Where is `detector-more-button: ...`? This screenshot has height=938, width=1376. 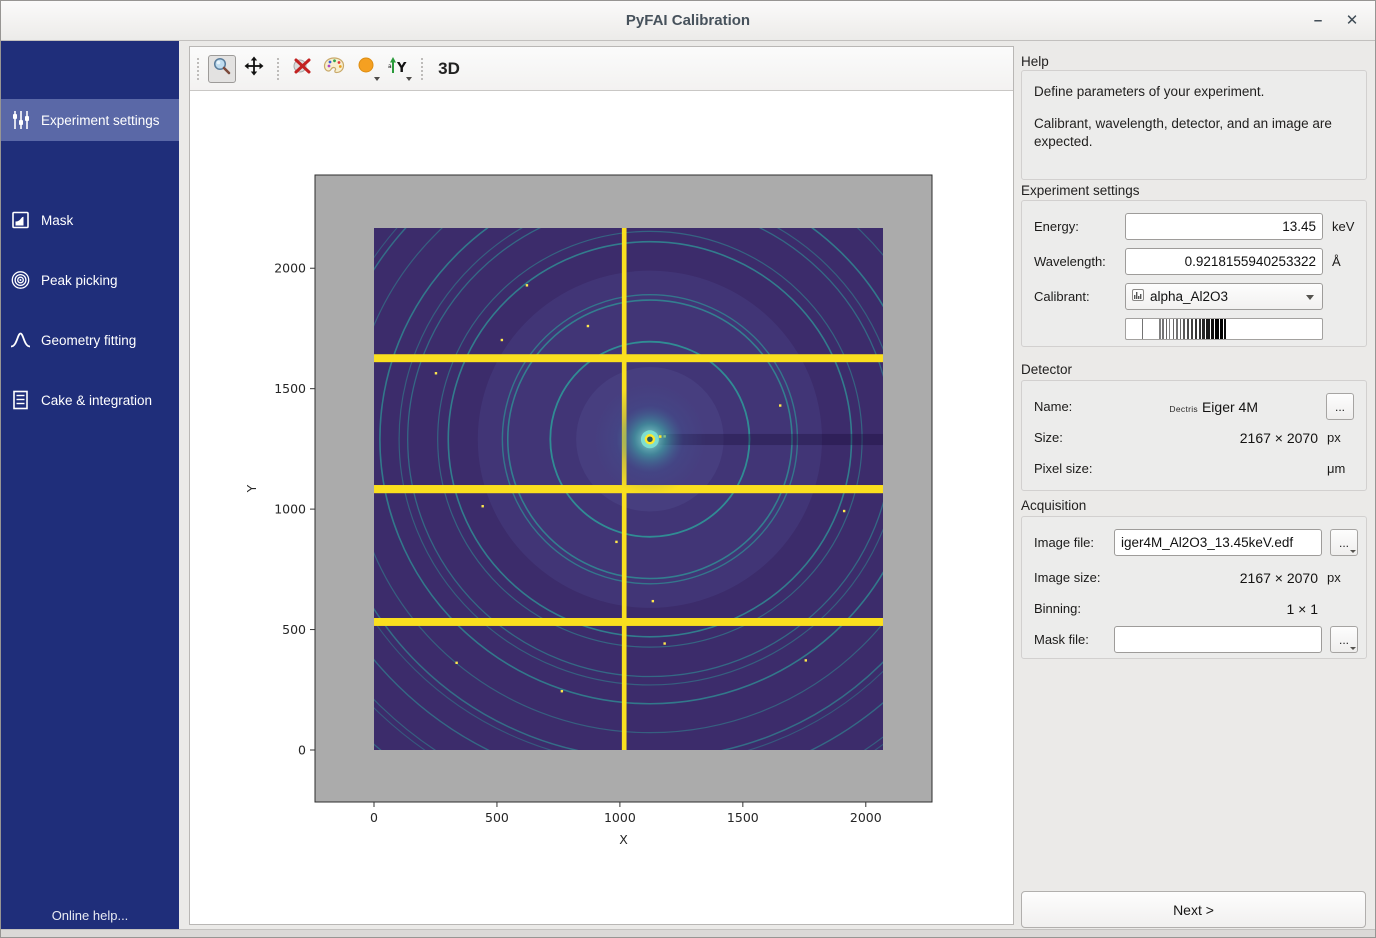 detector-more-button: ... is located at coordinates (1340, 406).